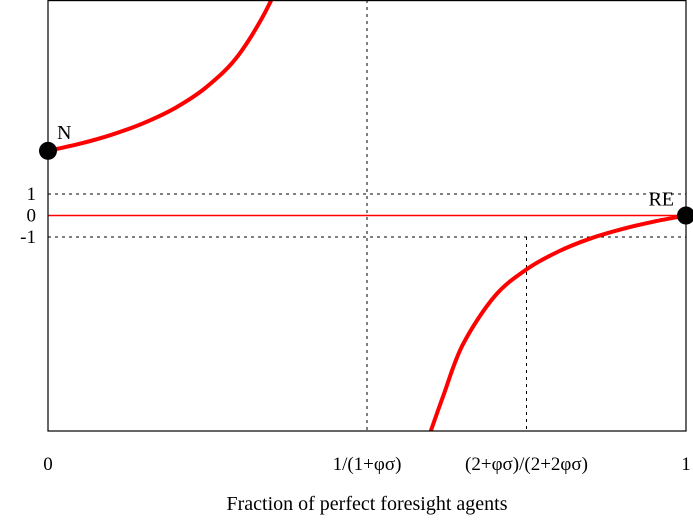 The width and height of the screenshot is (693, 525). Describe the element at coordinates (661, 200) in the screenshot. I see `point-label-1: RE` at that location.